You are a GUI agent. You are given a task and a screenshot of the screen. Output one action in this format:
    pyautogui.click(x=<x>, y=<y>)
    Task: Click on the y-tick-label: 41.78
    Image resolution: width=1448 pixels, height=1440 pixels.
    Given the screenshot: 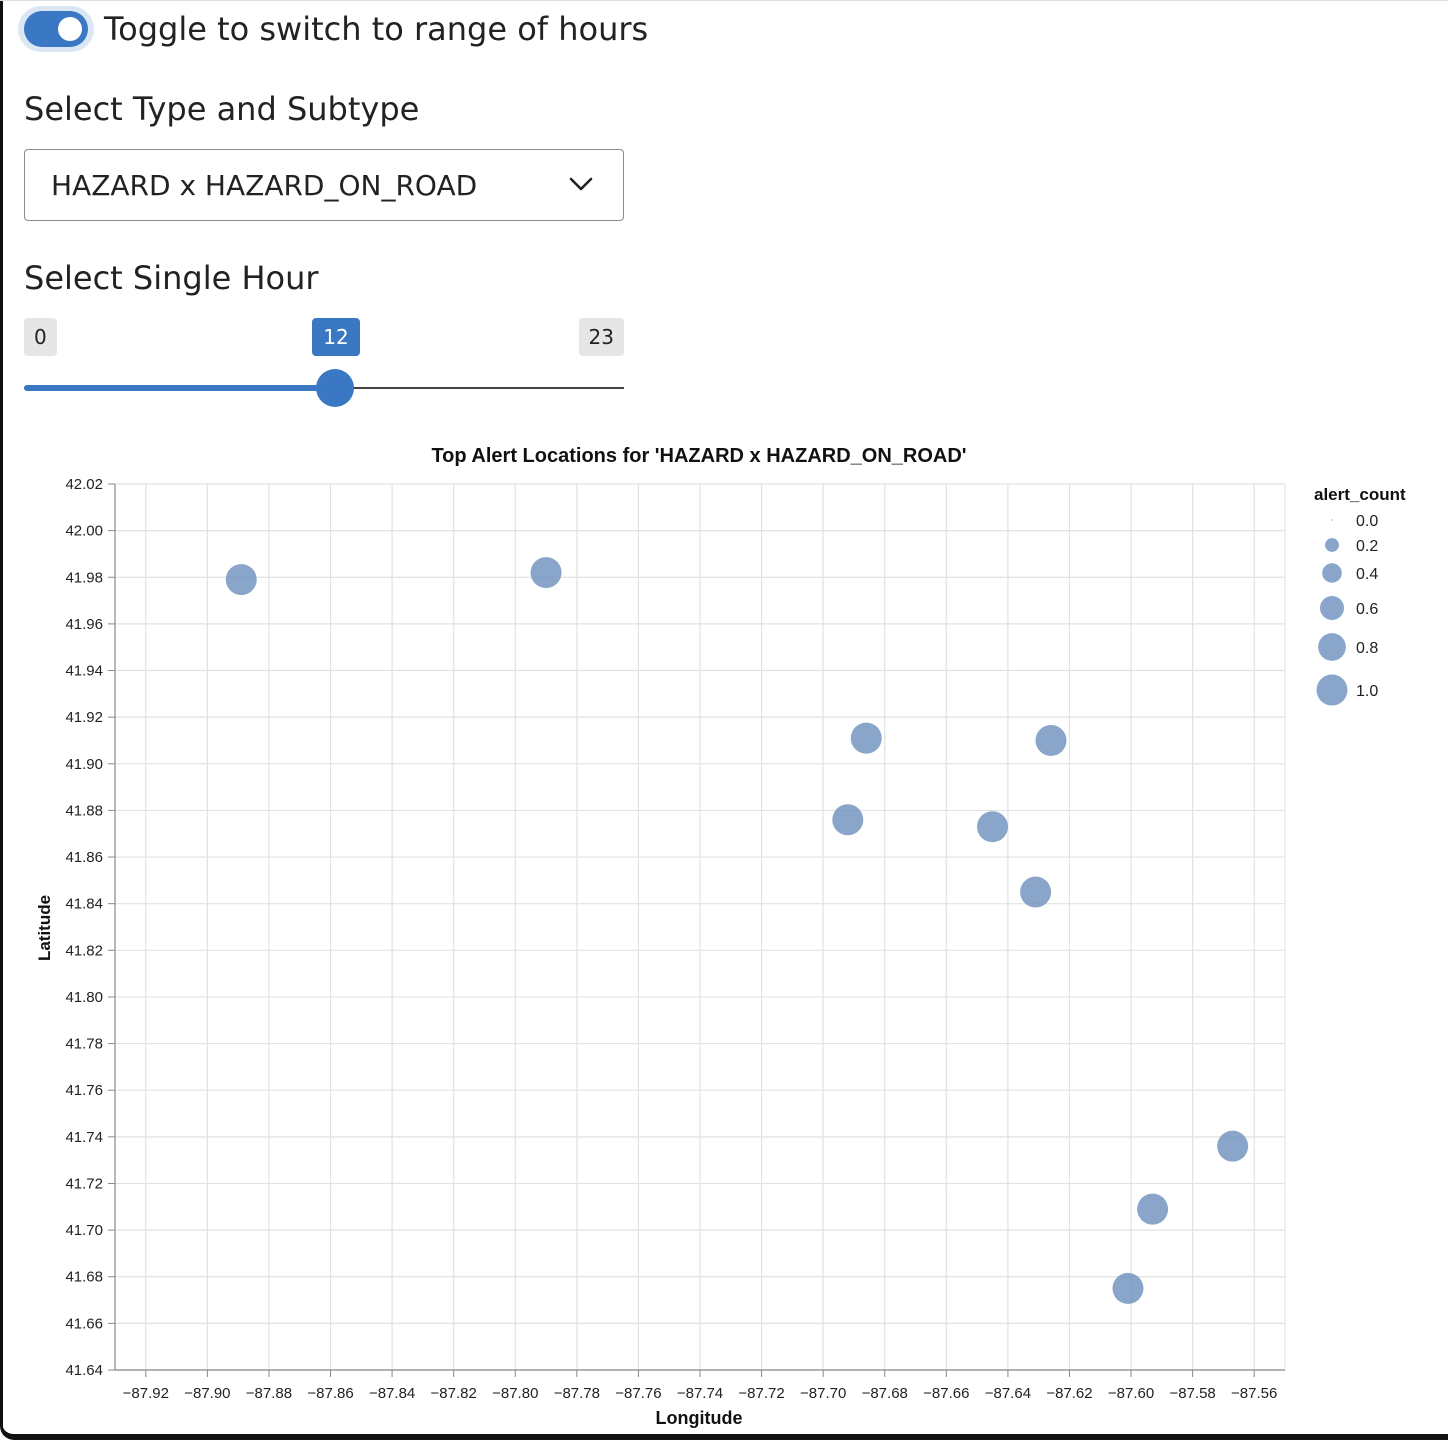 What is the action you would take?
    pyautogui.click(x=84, y=1044)
    